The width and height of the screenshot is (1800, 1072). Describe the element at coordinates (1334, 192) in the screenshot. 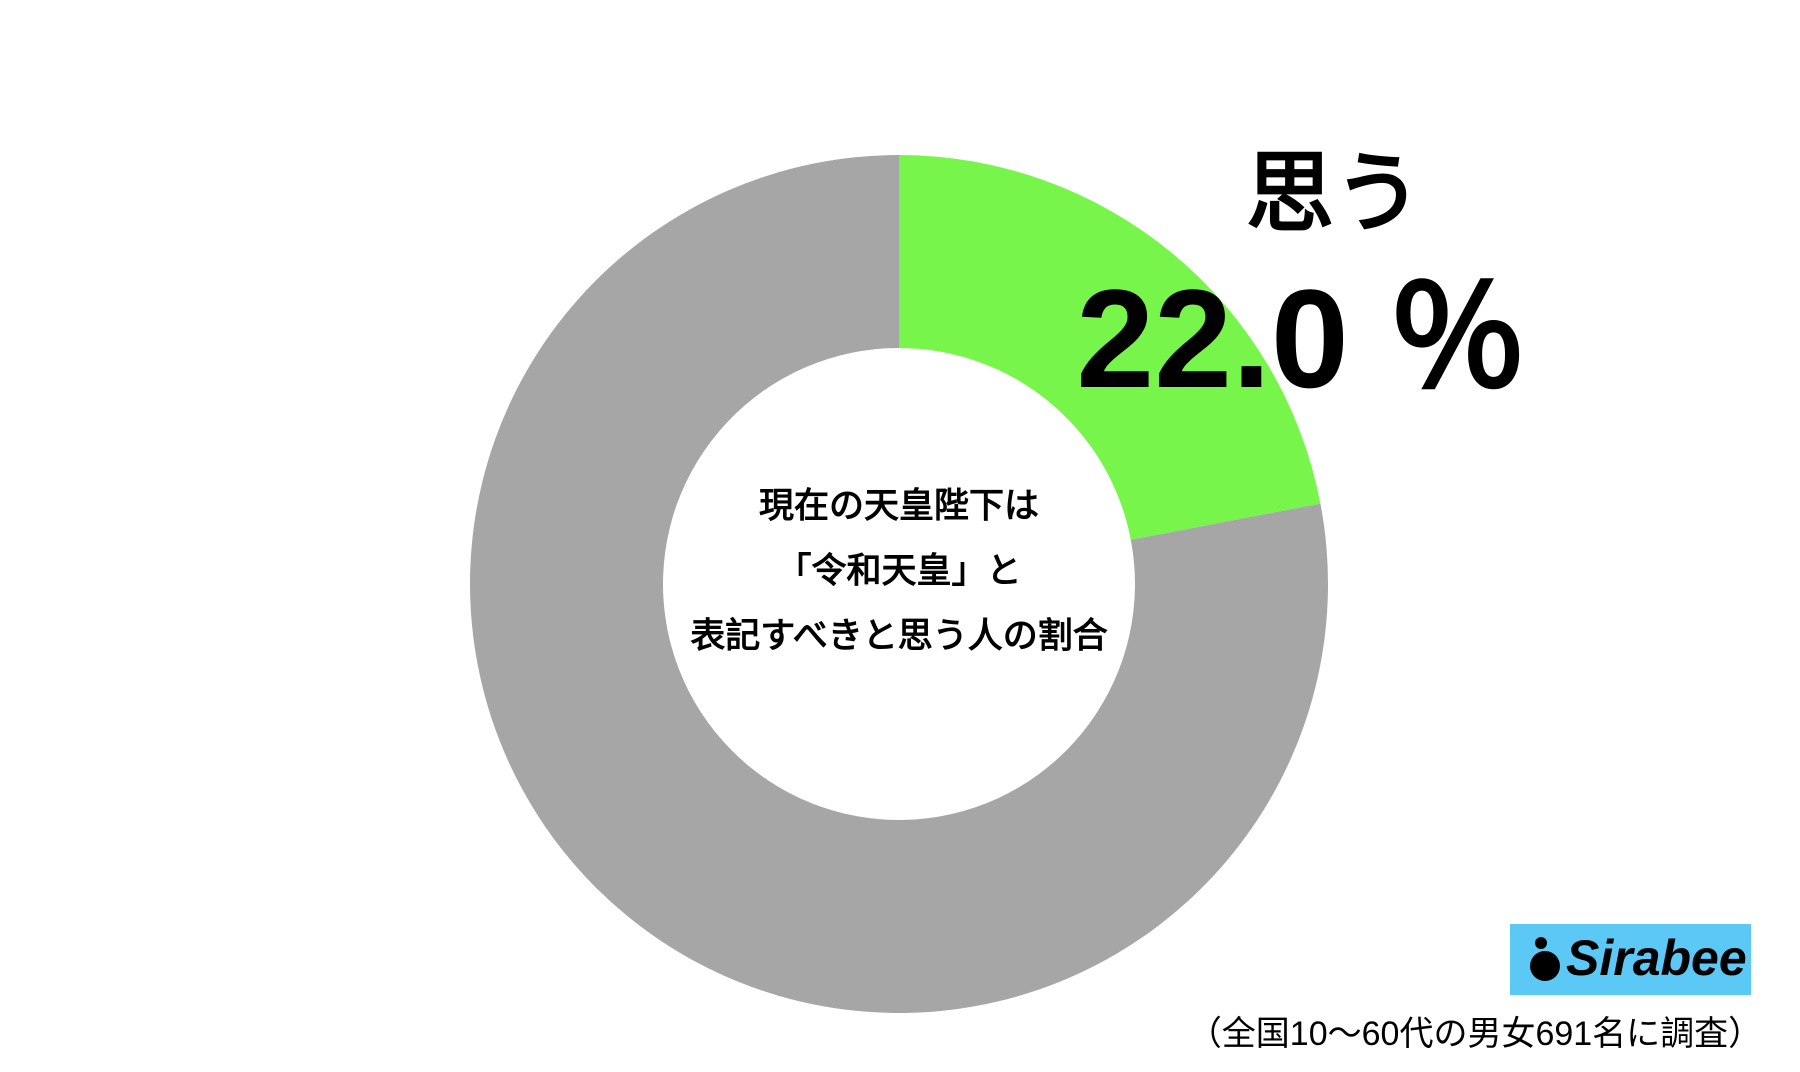

I see `slice-label: 思う` at that location.